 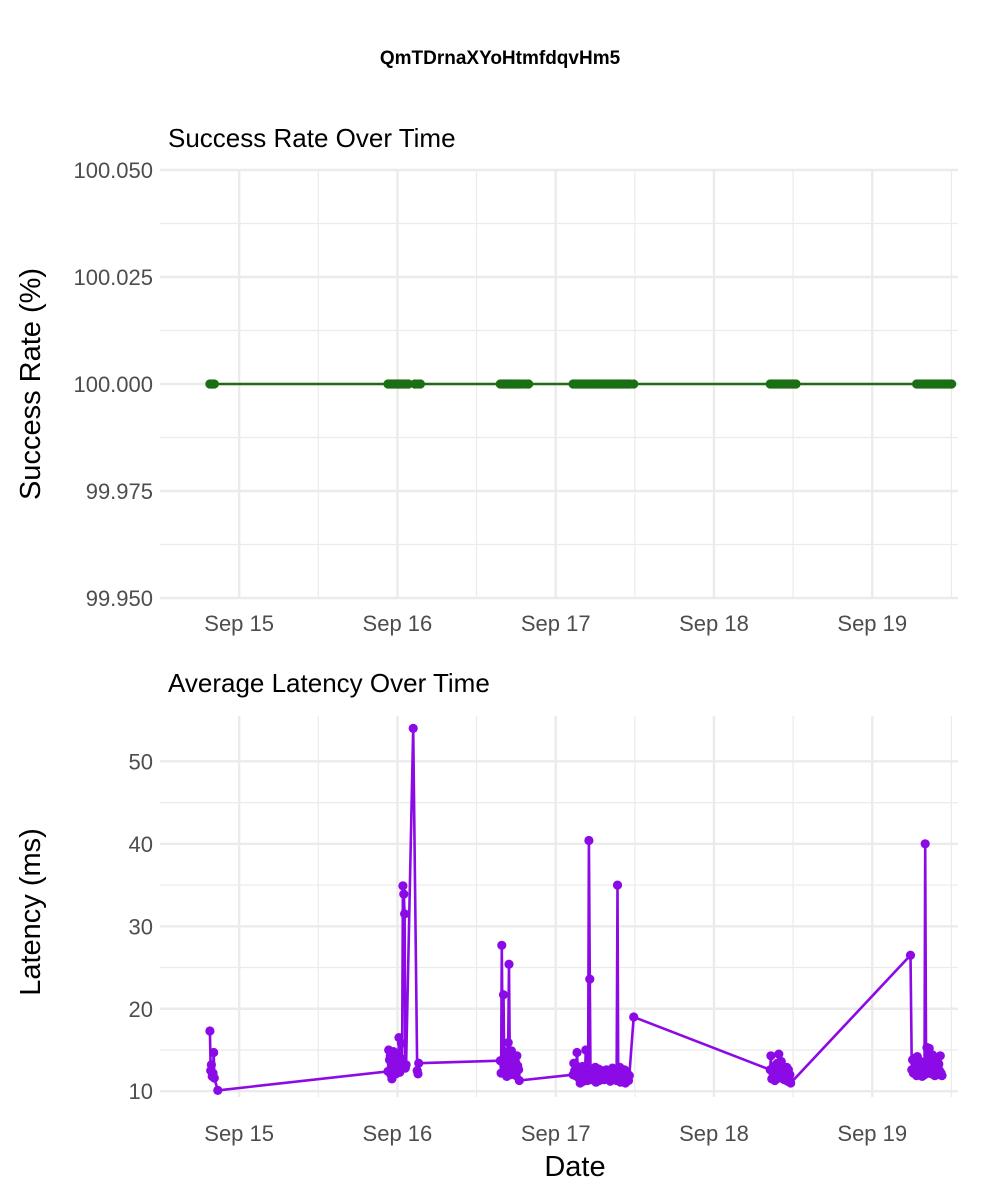 I want to click on latency-x-tick-labels: Sep 15 Sep 16 Sep 17 Sep 18 Sep 19, so click(x=555, y=1133).